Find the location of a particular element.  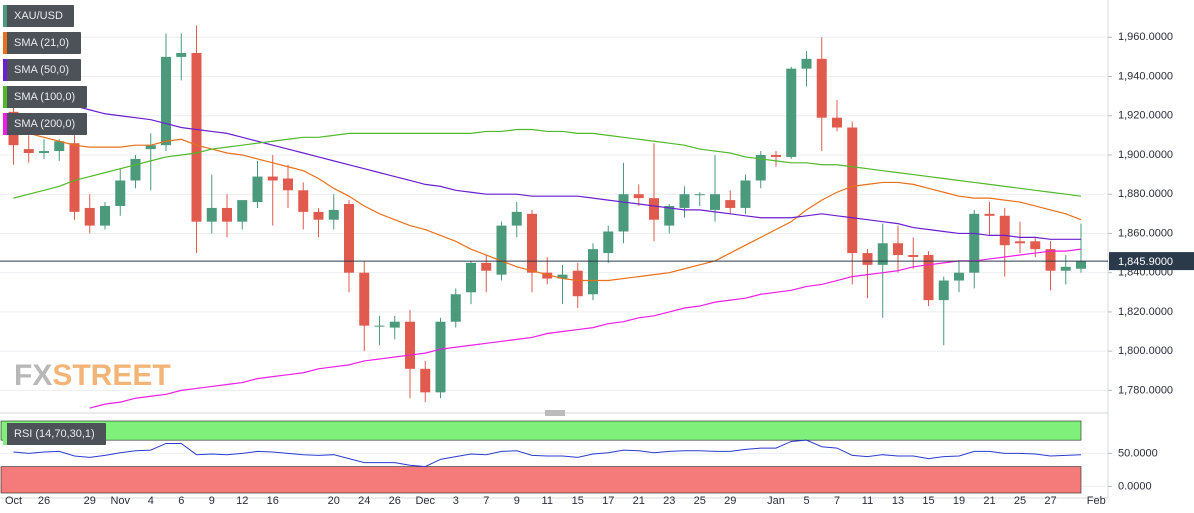

watermark-part: FX is located at coordinates (33, 375).